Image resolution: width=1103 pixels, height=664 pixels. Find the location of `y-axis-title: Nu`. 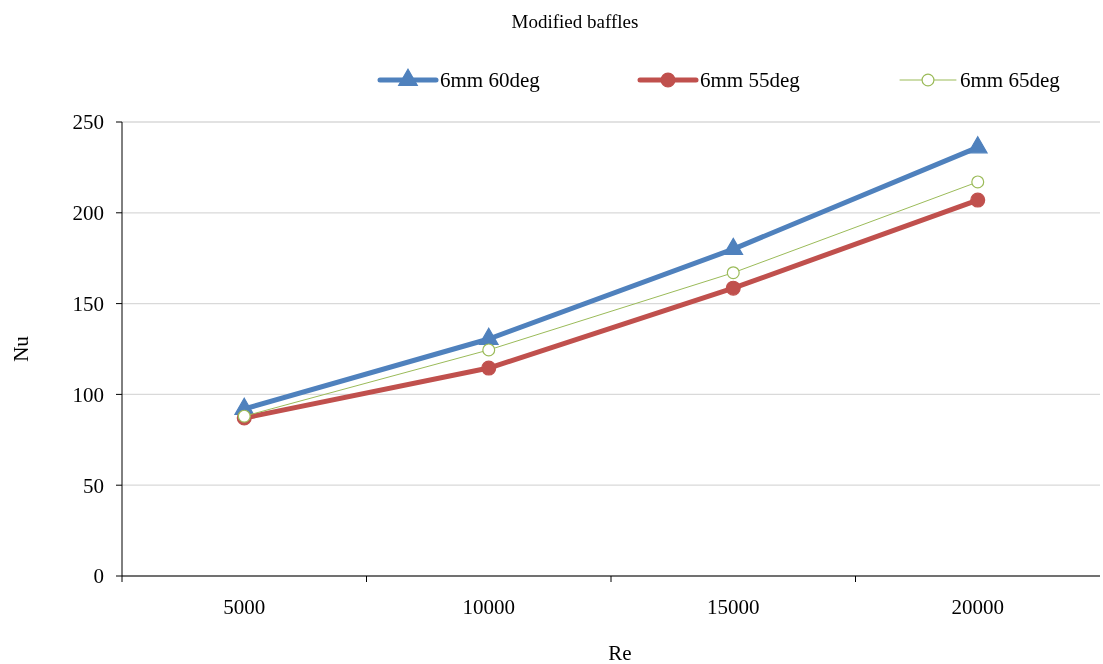

y-axis-title: Nu is located at coordinates (21, 348).